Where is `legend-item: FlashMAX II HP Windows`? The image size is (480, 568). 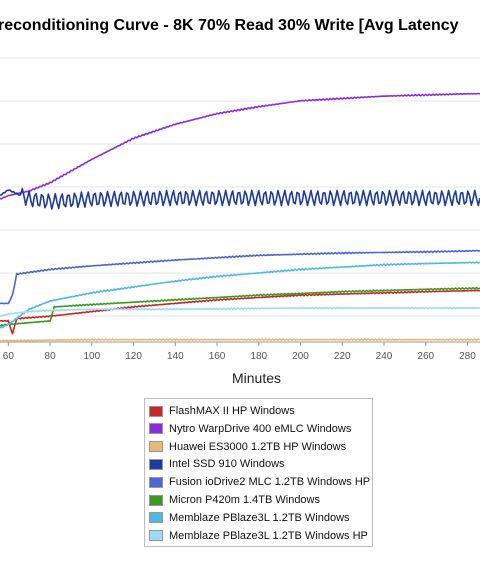
legend-item: FlashMAX II HP Windows is located at coordinates (222, 411).